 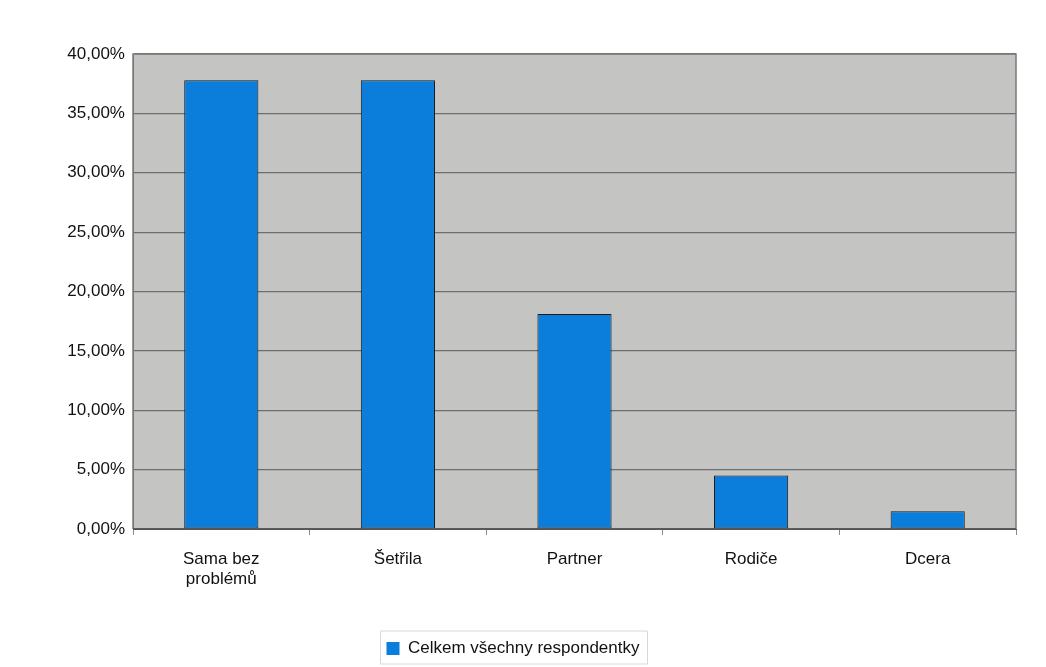 I want to click on x-tick-label: Rodiče, so click(x=751, y=558).